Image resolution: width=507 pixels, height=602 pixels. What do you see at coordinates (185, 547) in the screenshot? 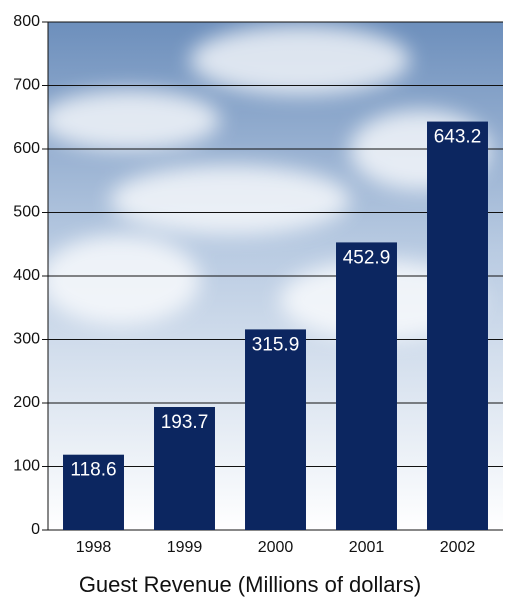
I see `x-tick-label: 1999` at bounding box center [185, 547].